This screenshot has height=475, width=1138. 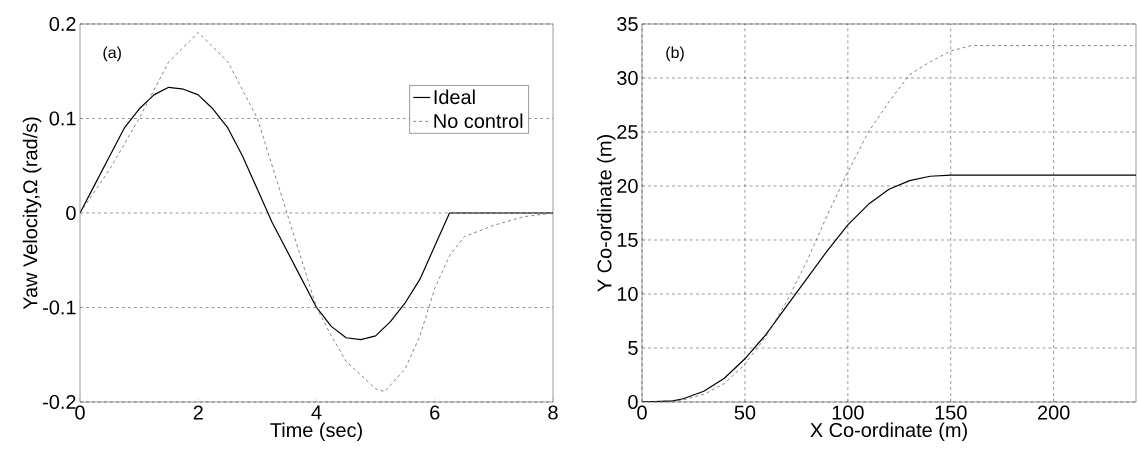 What do you see at coordinates (478, 121) in the screenshot?
I see `legend-label: No control` at bounding box center [478, 121].